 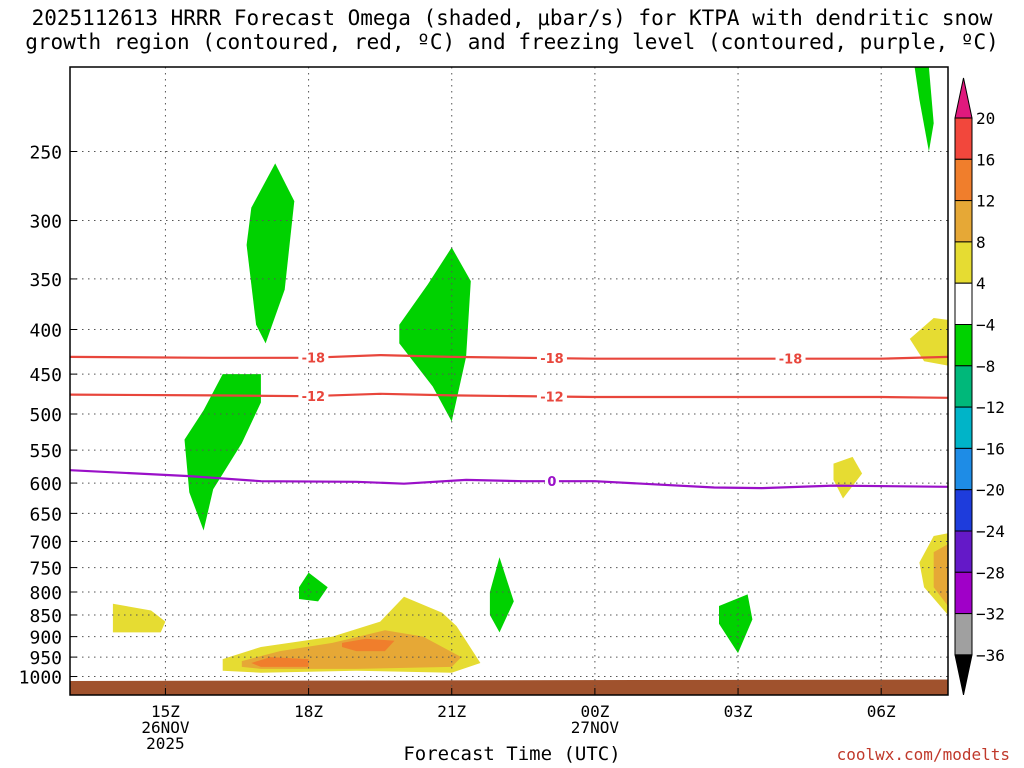 I want to click on contour-label-dgz-18-0: -18, so click(x=314, y=359).